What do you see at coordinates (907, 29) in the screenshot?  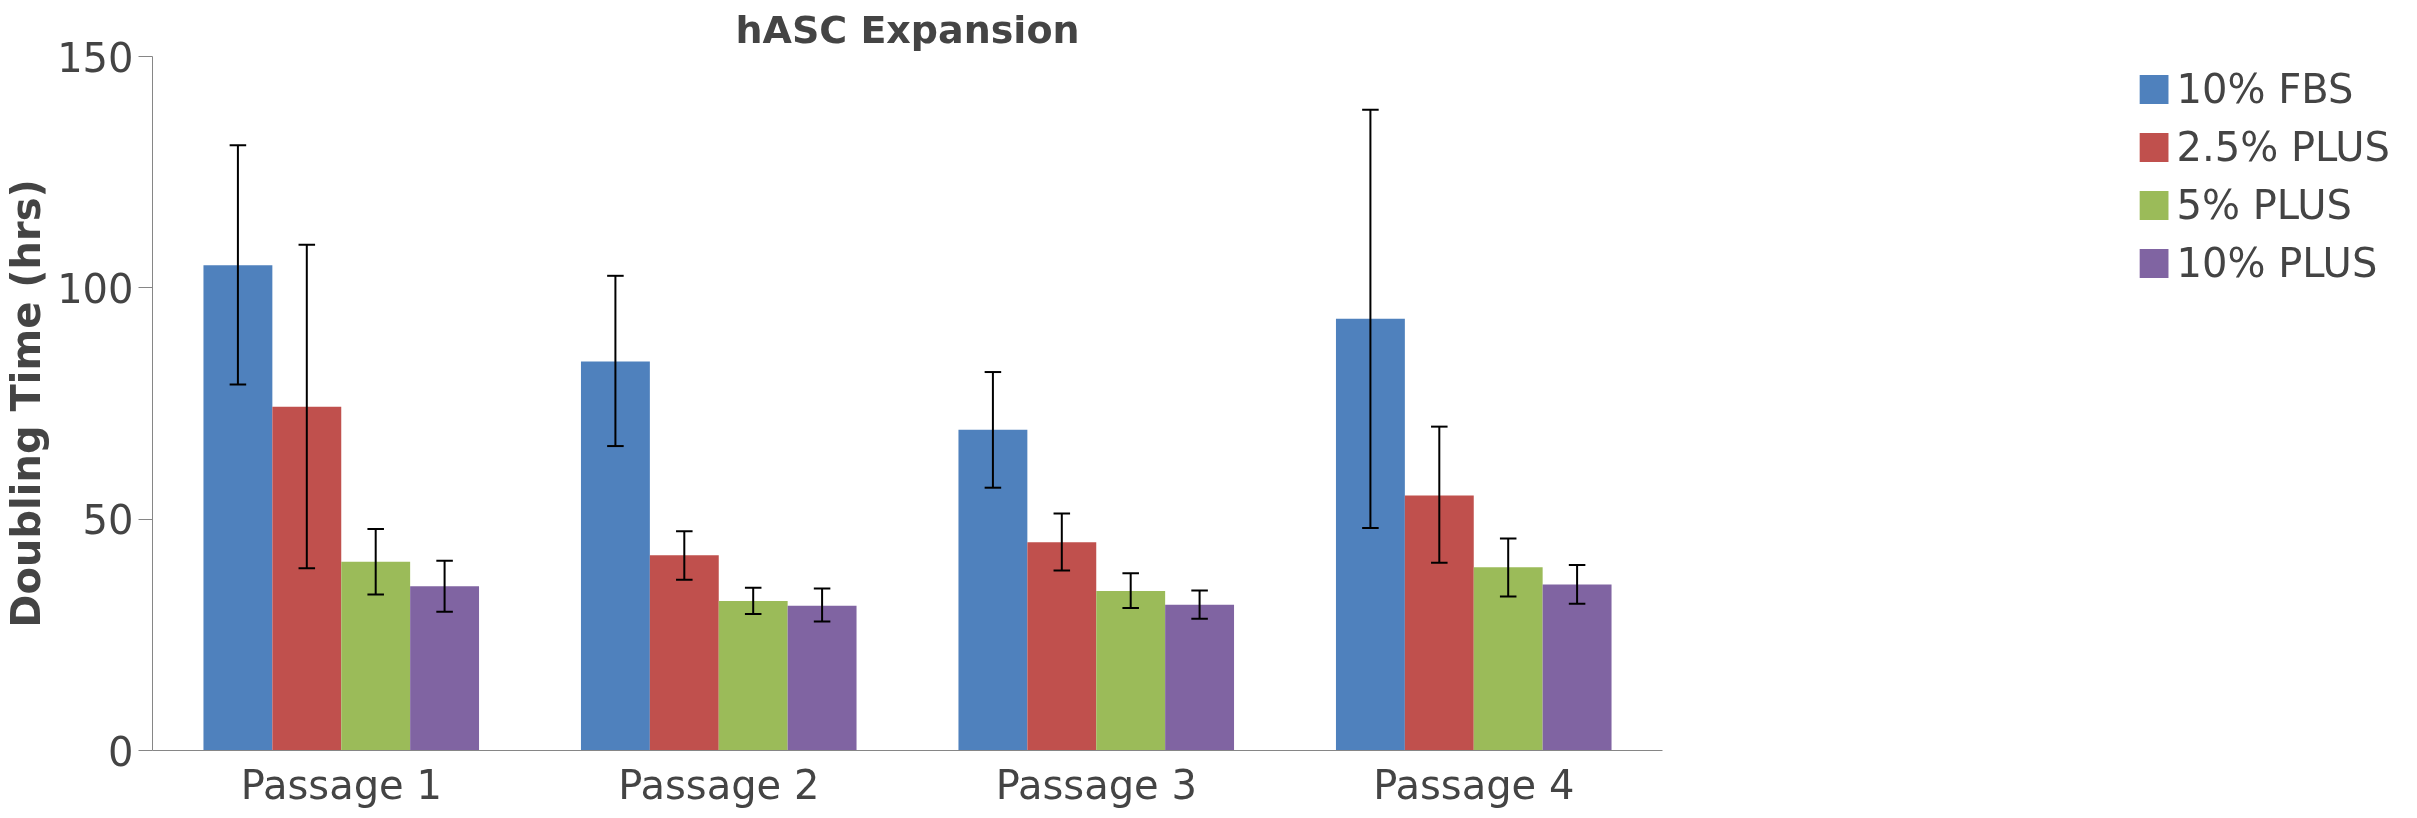 I see `chart-title: hASC Expansion` at bounding box center [907, 29].